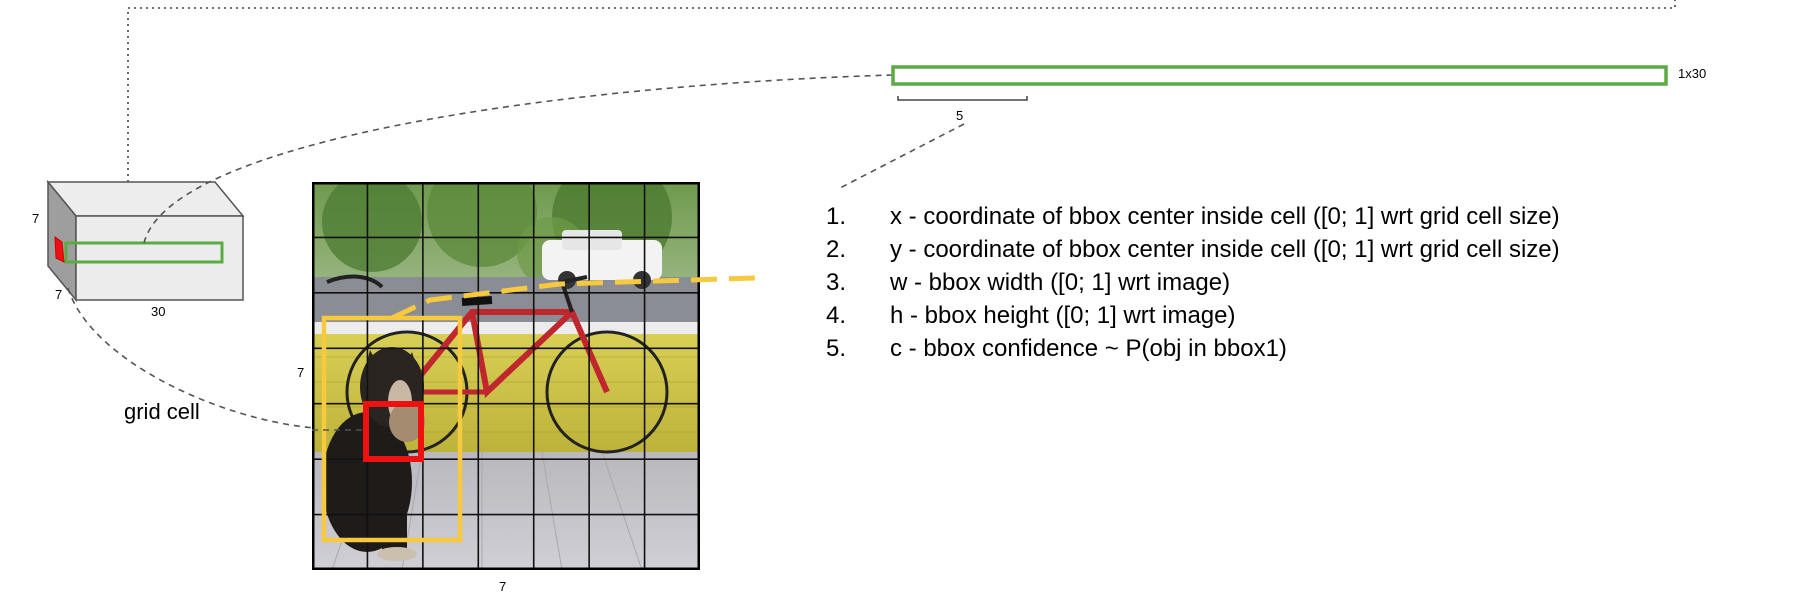 The height and width of the screenshot is (604, 1816). What do you see at coordinates (1056, 348) in the screenshot?
I see `list-item: 5. c - bbox confidence ~ P(obj in bbox1)` at bounding box center [1056, 348].